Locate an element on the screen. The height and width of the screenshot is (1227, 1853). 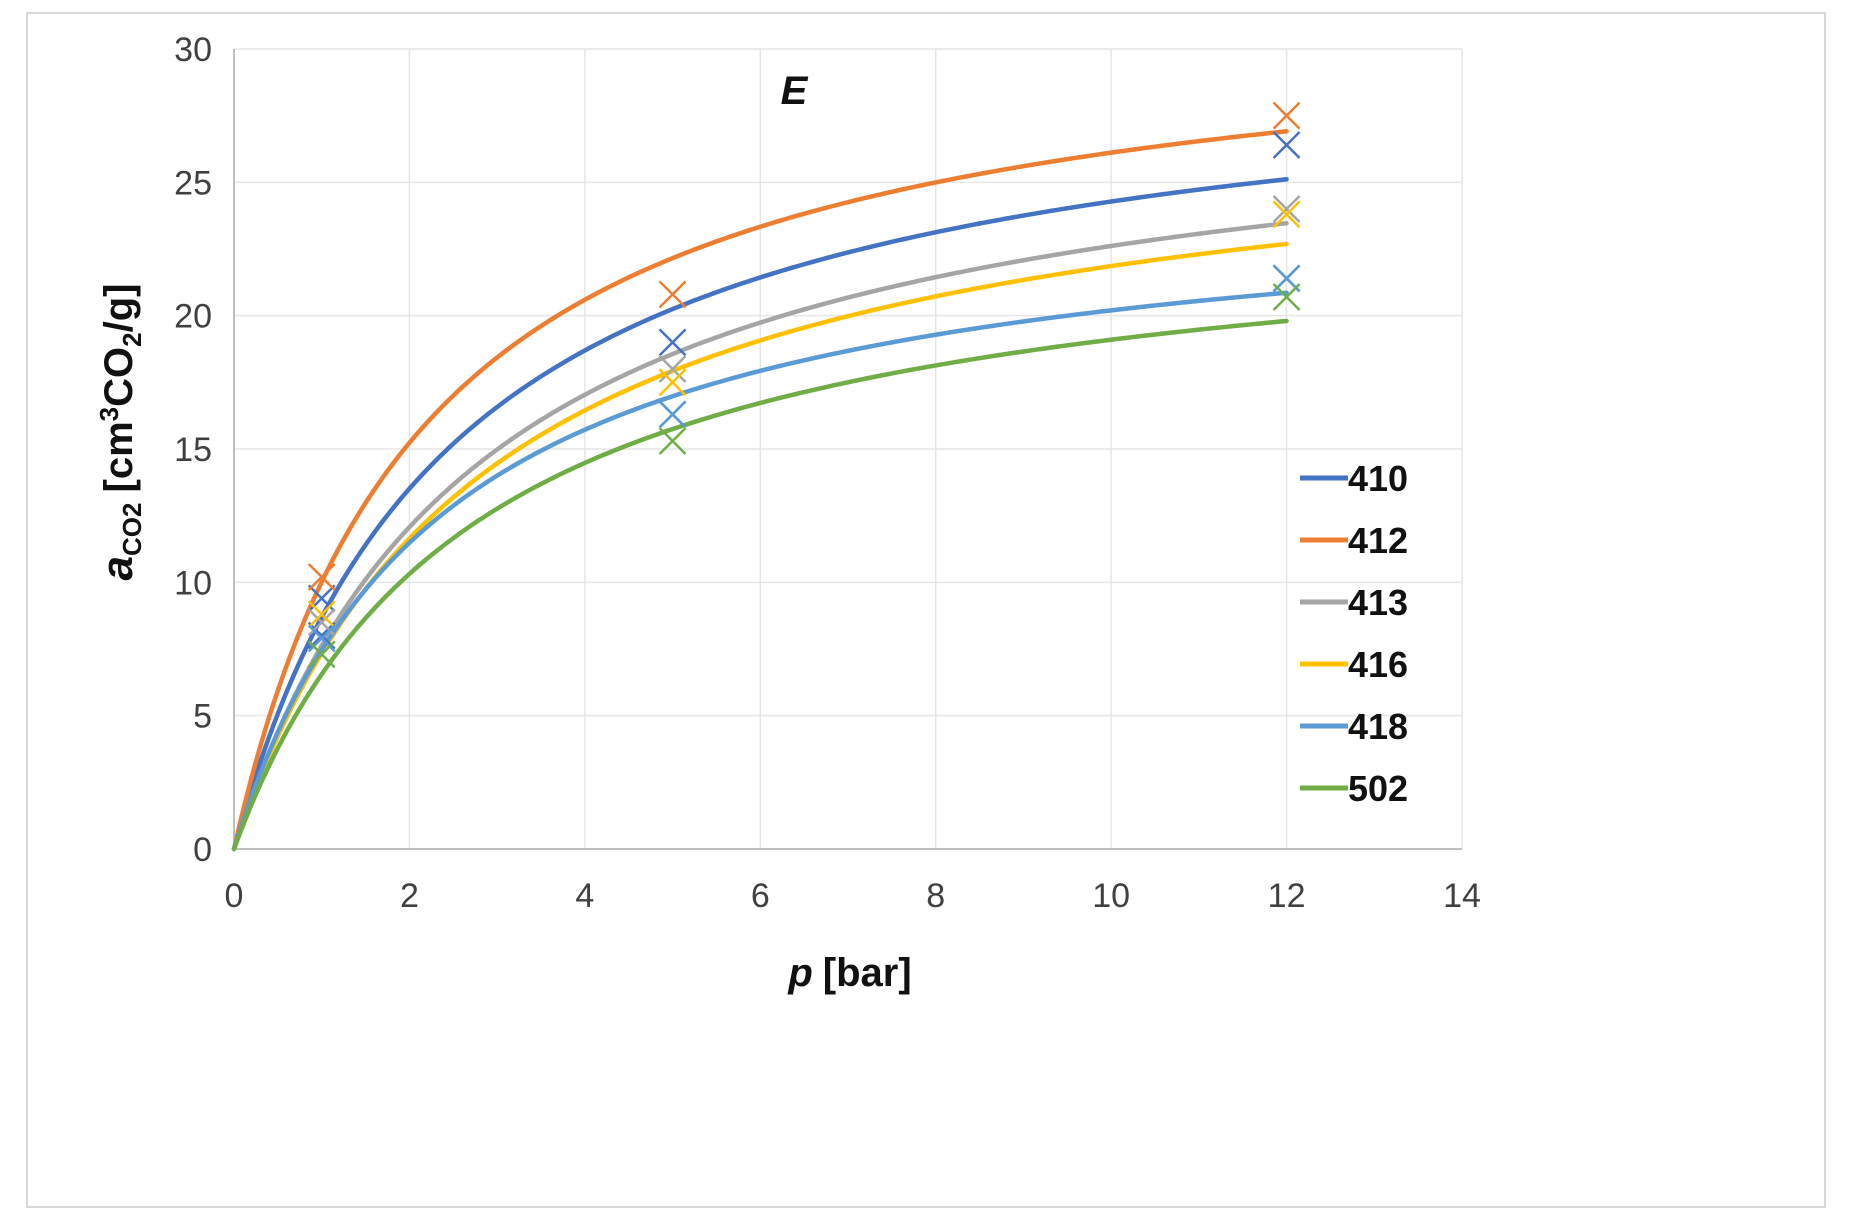
legend-item-416: 416 is located at coordinates (1354, 664).